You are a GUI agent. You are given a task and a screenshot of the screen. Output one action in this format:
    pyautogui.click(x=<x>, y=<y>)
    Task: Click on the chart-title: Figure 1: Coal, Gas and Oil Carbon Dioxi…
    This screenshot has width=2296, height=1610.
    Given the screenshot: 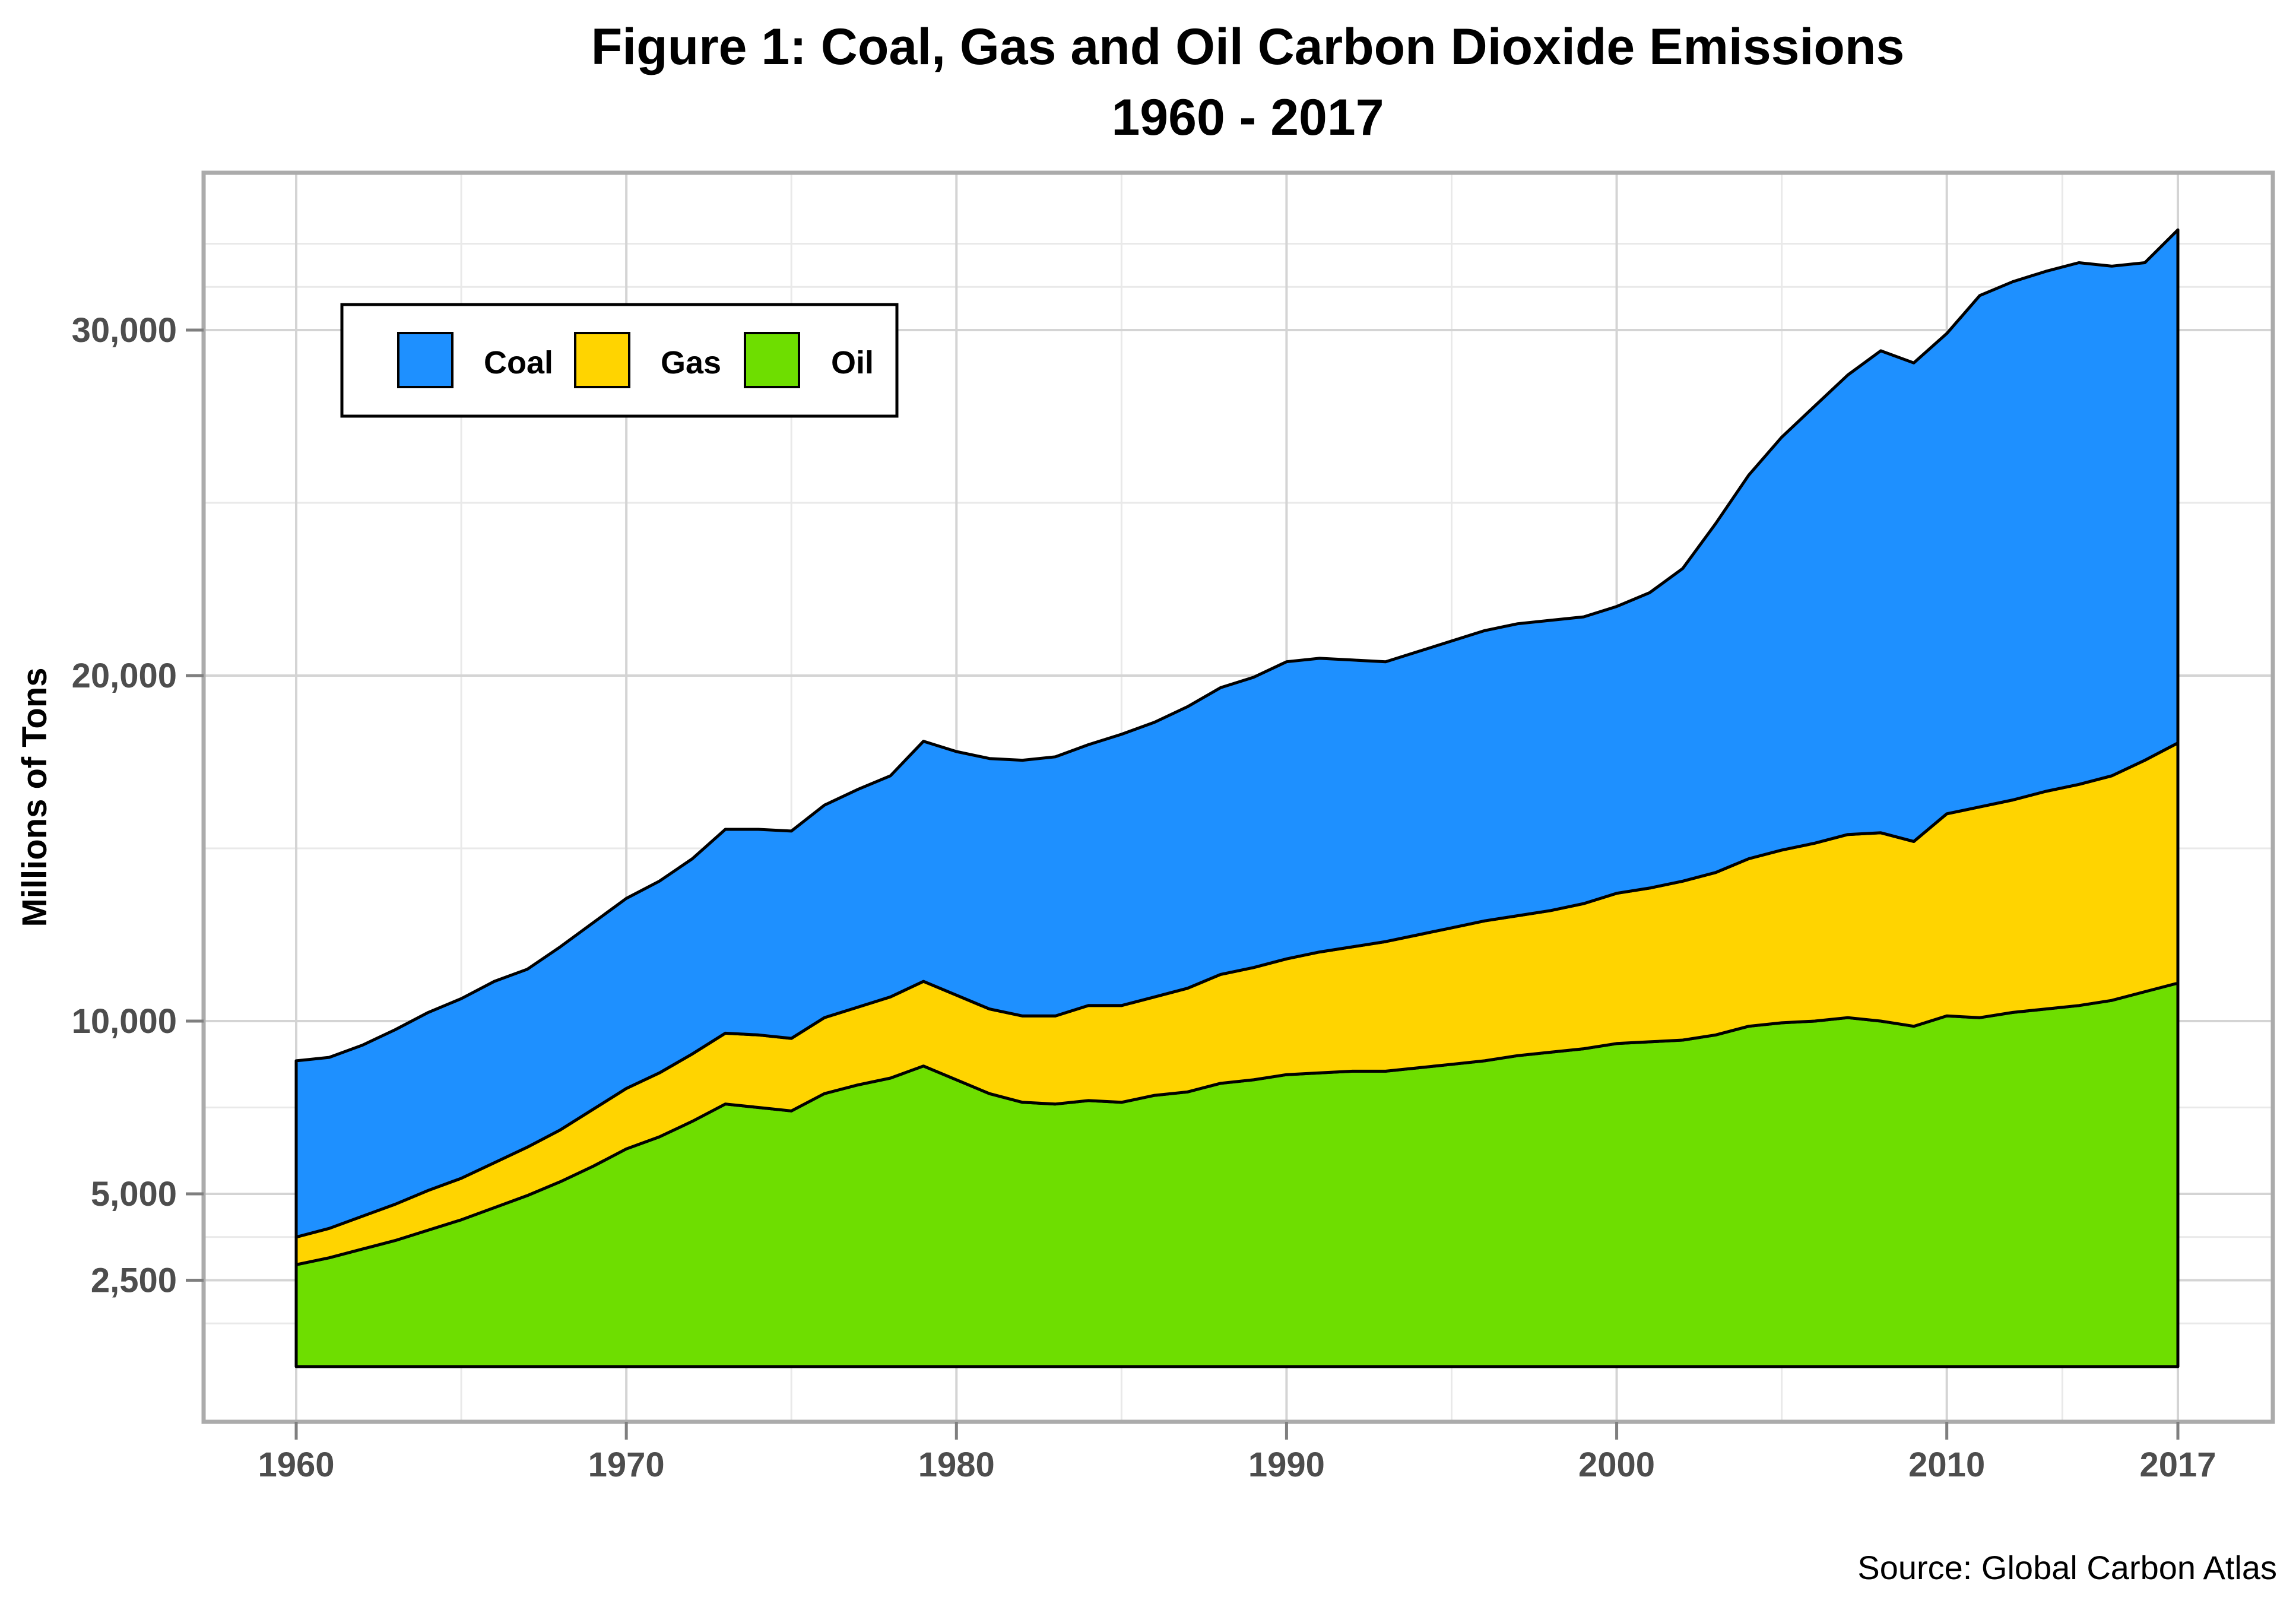 What is the action you would take?
    pyautogui.click(x=1248, y=46)
    